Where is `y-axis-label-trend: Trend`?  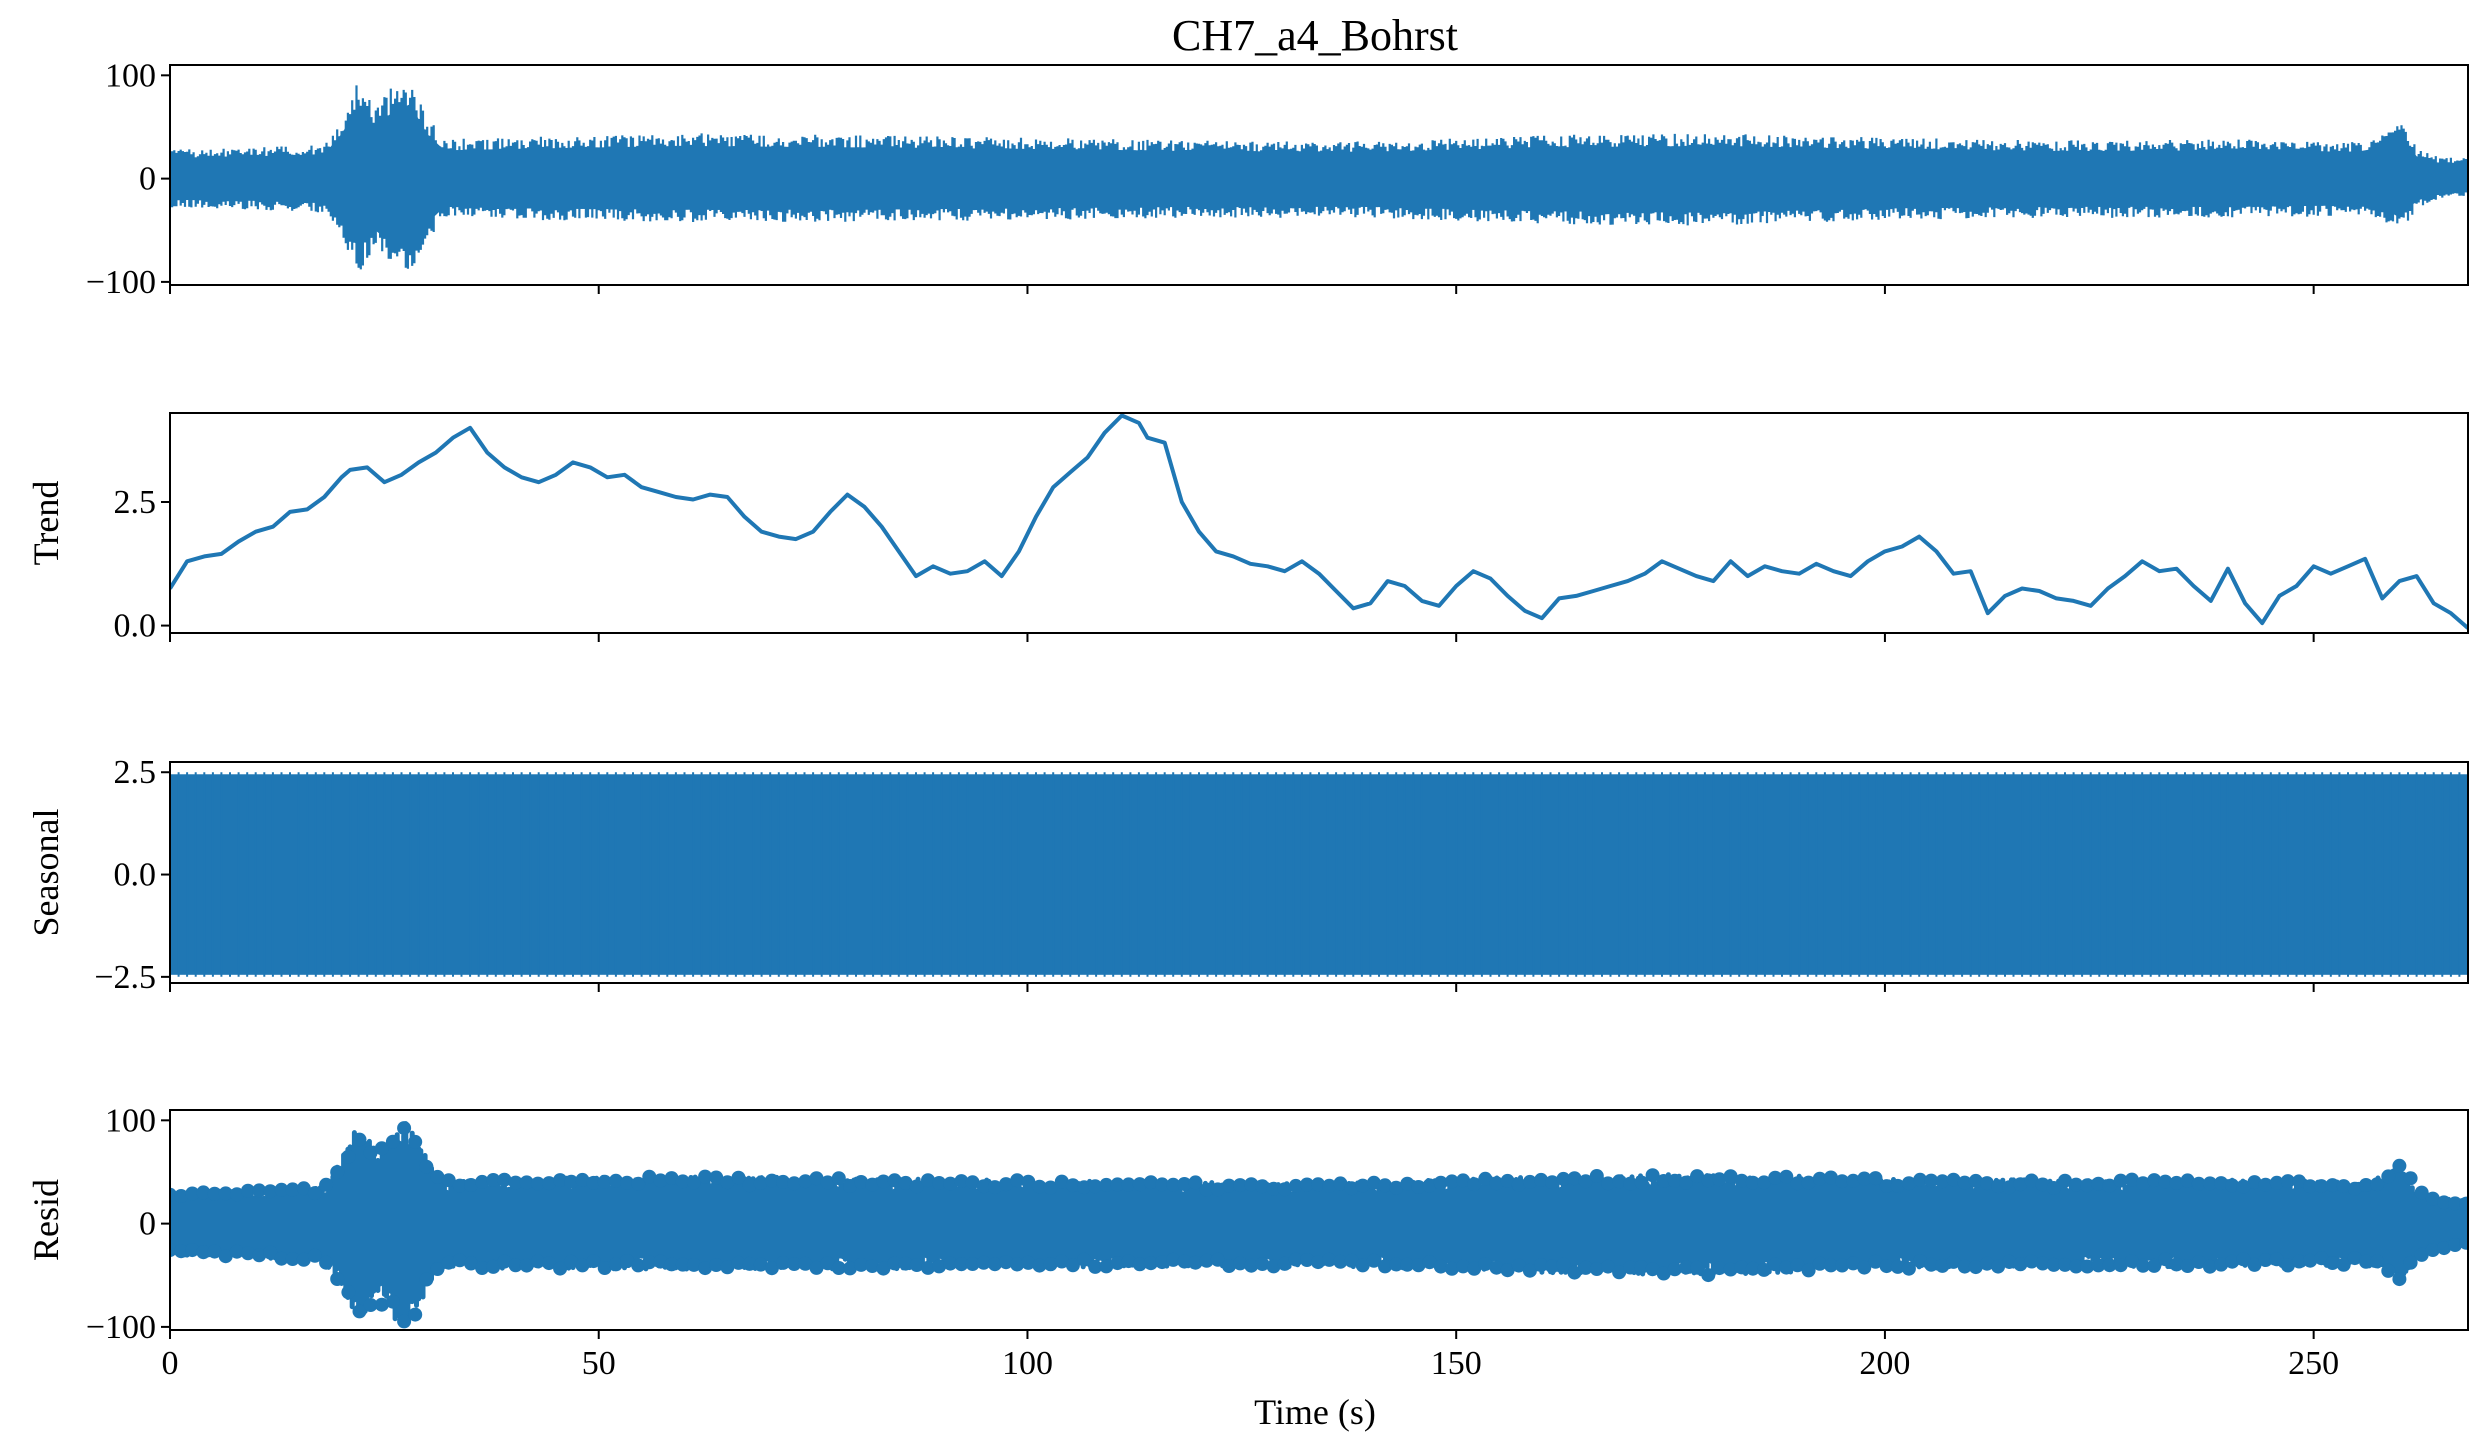
y-axis-label-trend: Trend is located at coordinates (46, 523).